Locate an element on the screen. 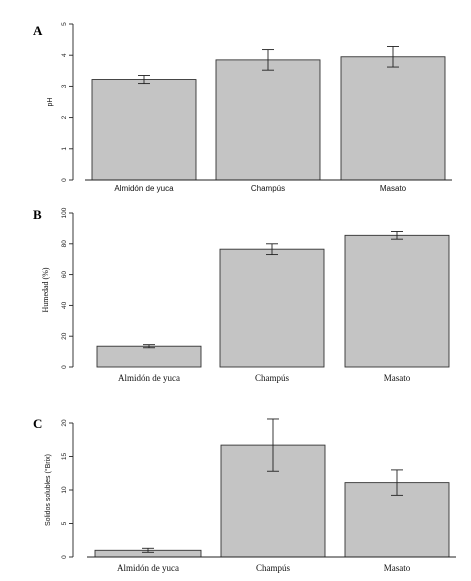 This screenshot has width=471, height=581. y-tick-label: 100 is located at coordinates (64, 212).